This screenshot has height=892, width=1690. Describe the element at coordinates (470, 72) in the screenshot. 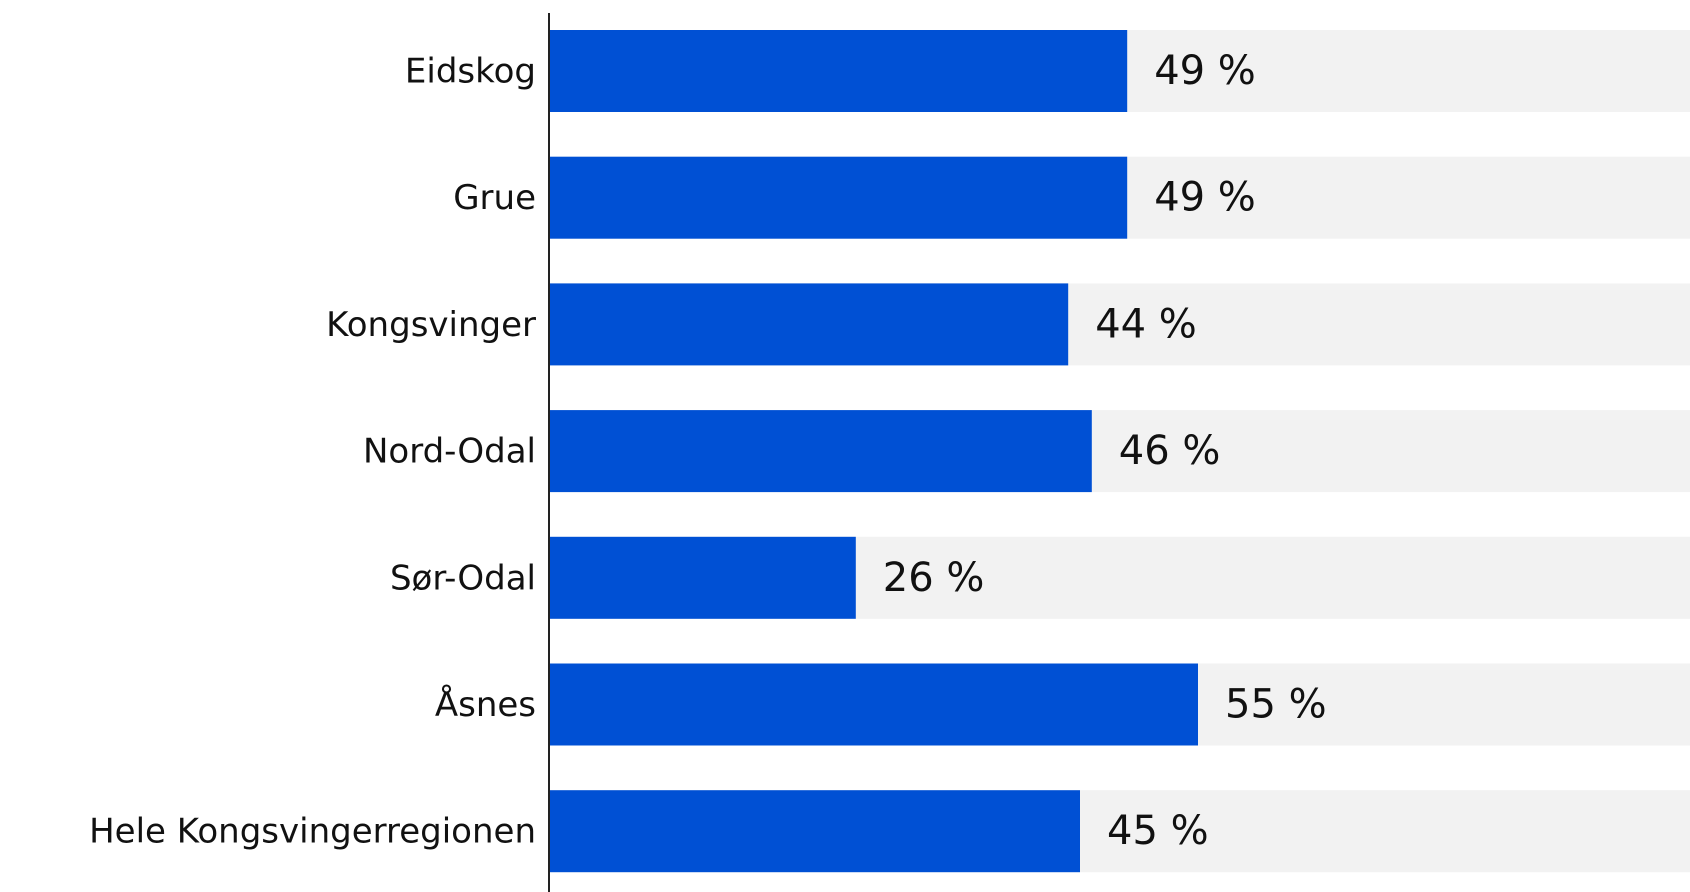

I see `category-label: Eidskog` at that location.